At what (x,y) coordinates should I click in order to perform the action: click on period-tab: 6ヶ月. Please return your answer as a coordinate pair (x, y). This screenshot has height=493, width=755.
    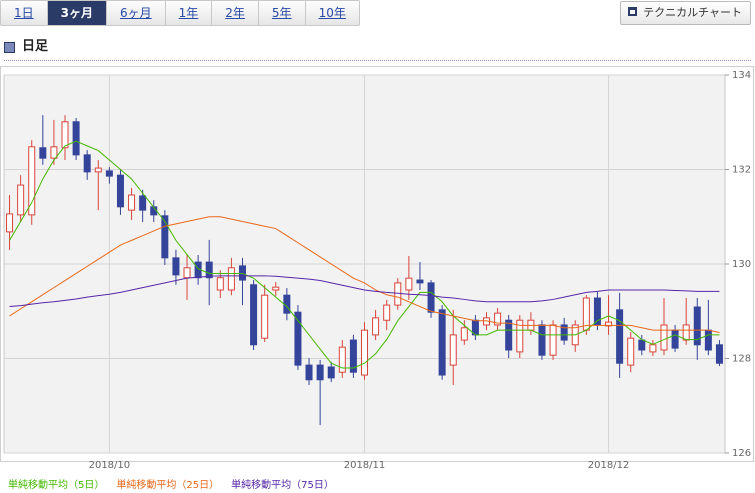
    Looking at the image, I should click on (136, 13).